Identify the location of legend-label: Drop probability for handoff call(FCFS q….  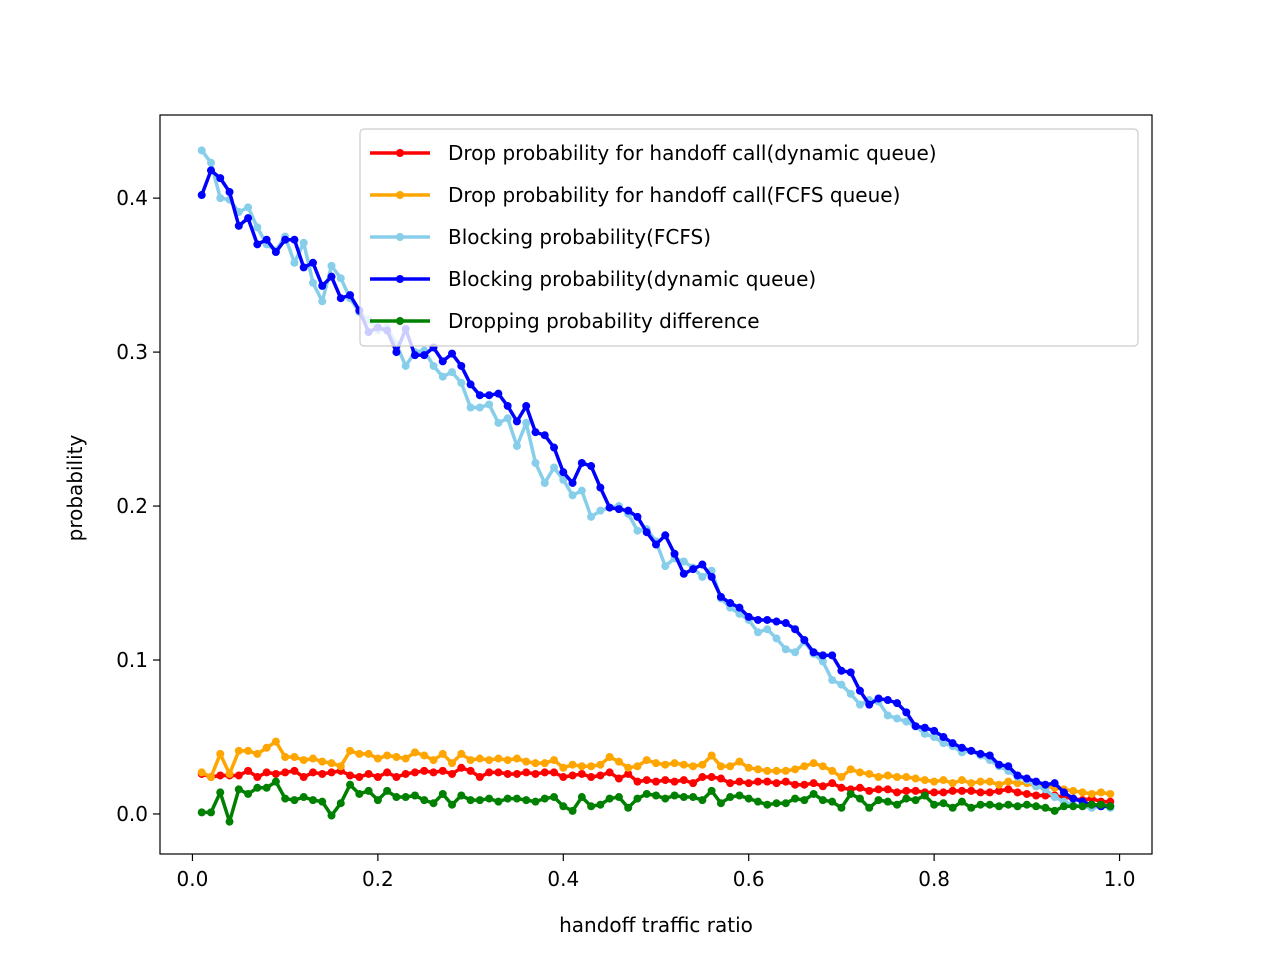
(674, 195).